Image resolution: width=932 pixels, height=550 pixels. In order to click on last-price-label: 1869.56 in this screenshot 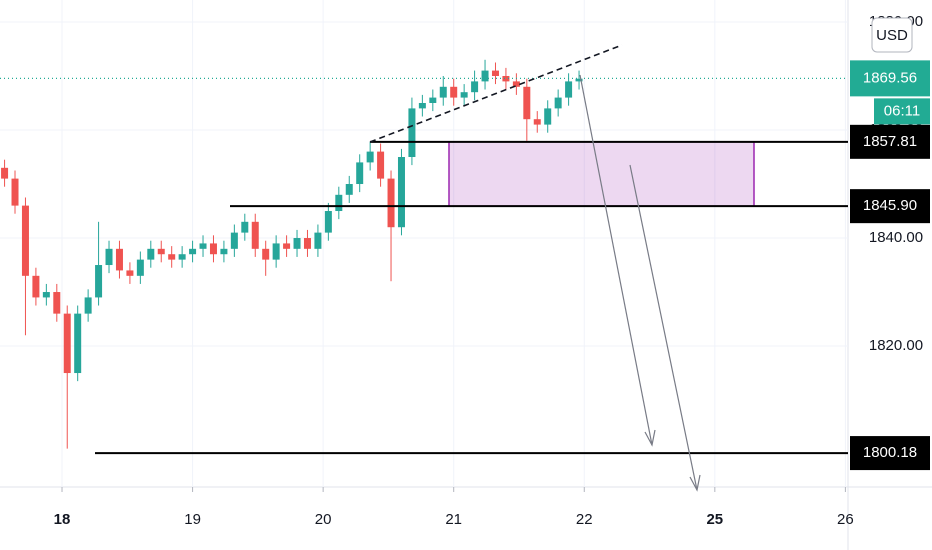, I will do `click(890, 77)`.